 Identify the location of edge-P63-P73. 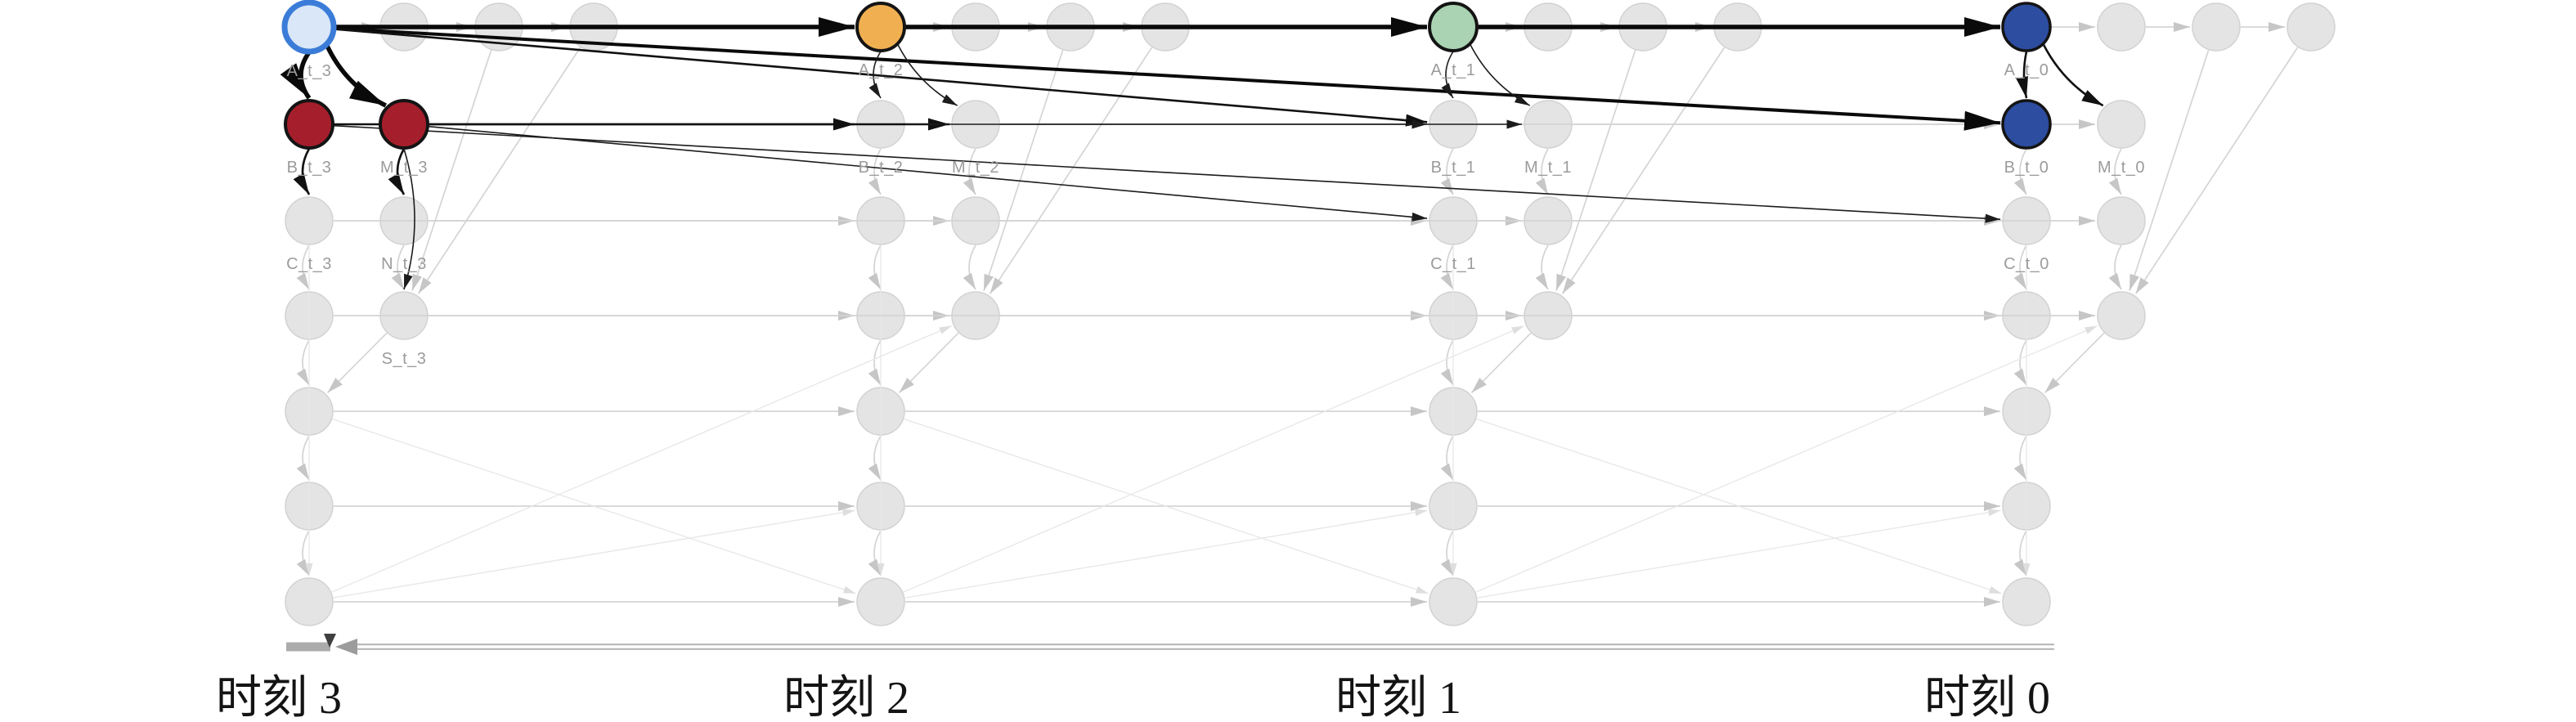
(303, 553).